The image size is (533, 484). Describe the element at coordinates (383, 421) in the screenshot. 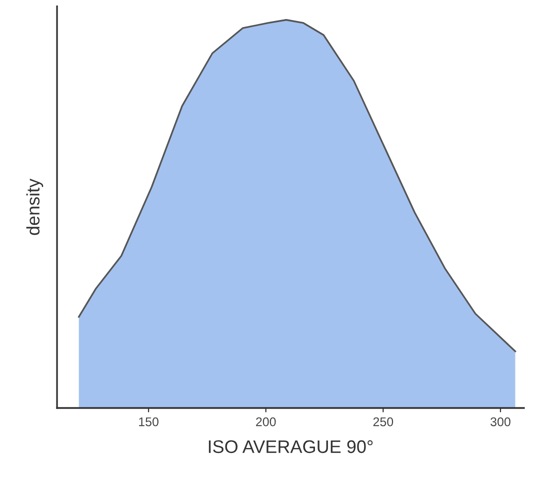

I see `x-tick-label: 250` at that location.